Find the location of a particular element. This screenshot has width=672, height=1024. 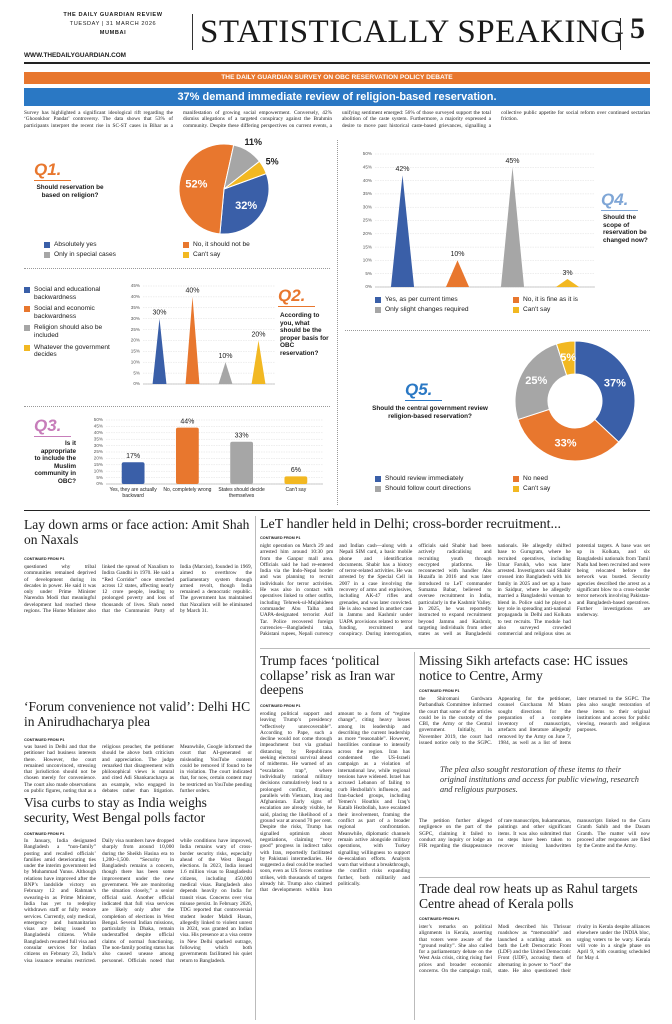

legend-label: Should follow court directions is located at coordinates (428, 488).